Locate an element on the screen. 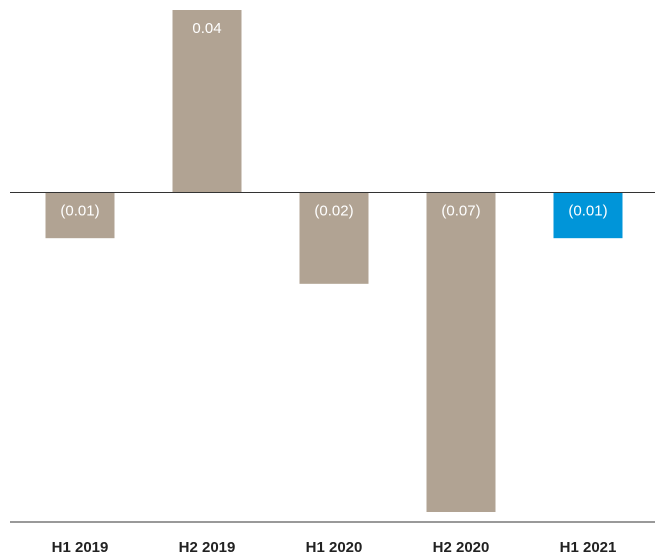 Image resolution: width=659 pixels, height=558 pixels. x-tick-label: H2 2019 is located at coordinates (207, 547).